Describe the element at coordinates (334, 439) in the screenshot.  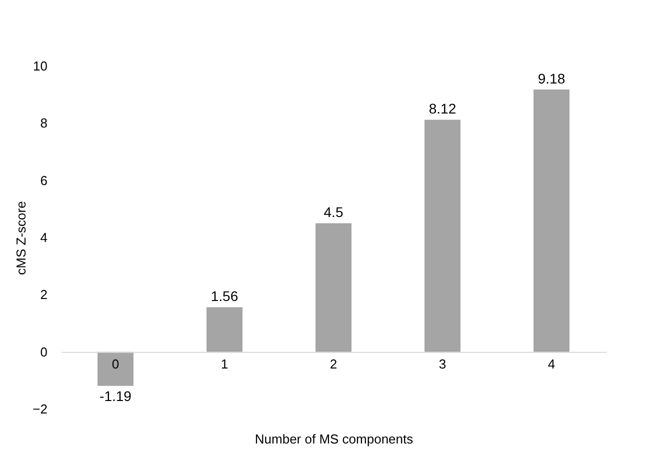
I see `x-axis-title: Number of MS components` at that location.